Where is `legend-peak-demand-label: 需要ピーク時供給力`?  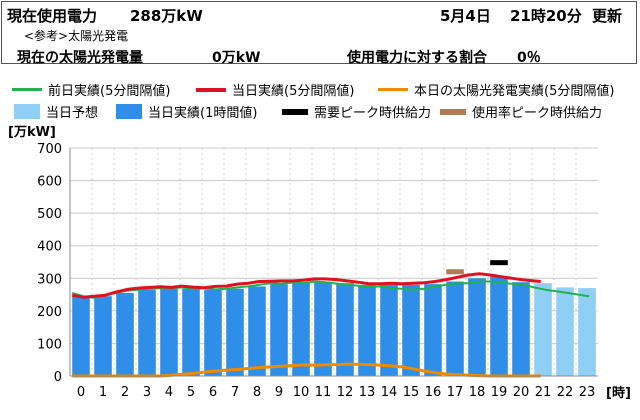 legend-peak-demand-label: 需要ピーク時供給力 is located at coordinates (373, 113).